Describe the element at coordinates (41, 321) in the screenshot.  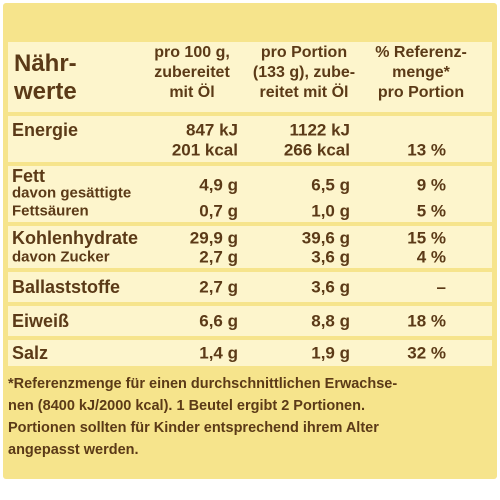
I see `nutrient-label: Eiweiß` at that location.